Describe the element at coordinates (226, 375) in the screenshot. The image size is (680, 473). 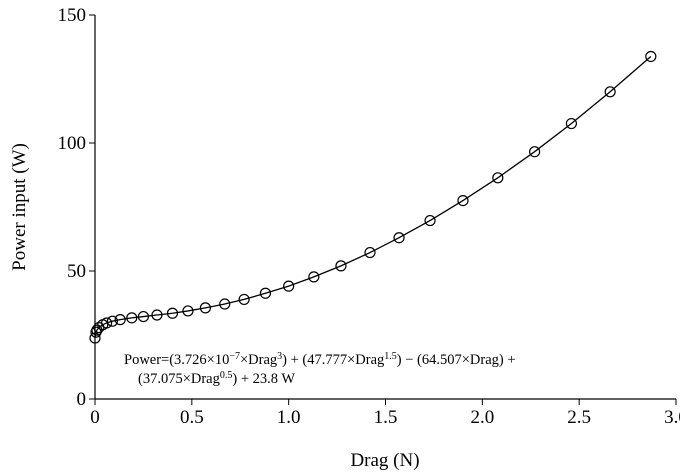
I see `annotation-part: 0.5` at that location.